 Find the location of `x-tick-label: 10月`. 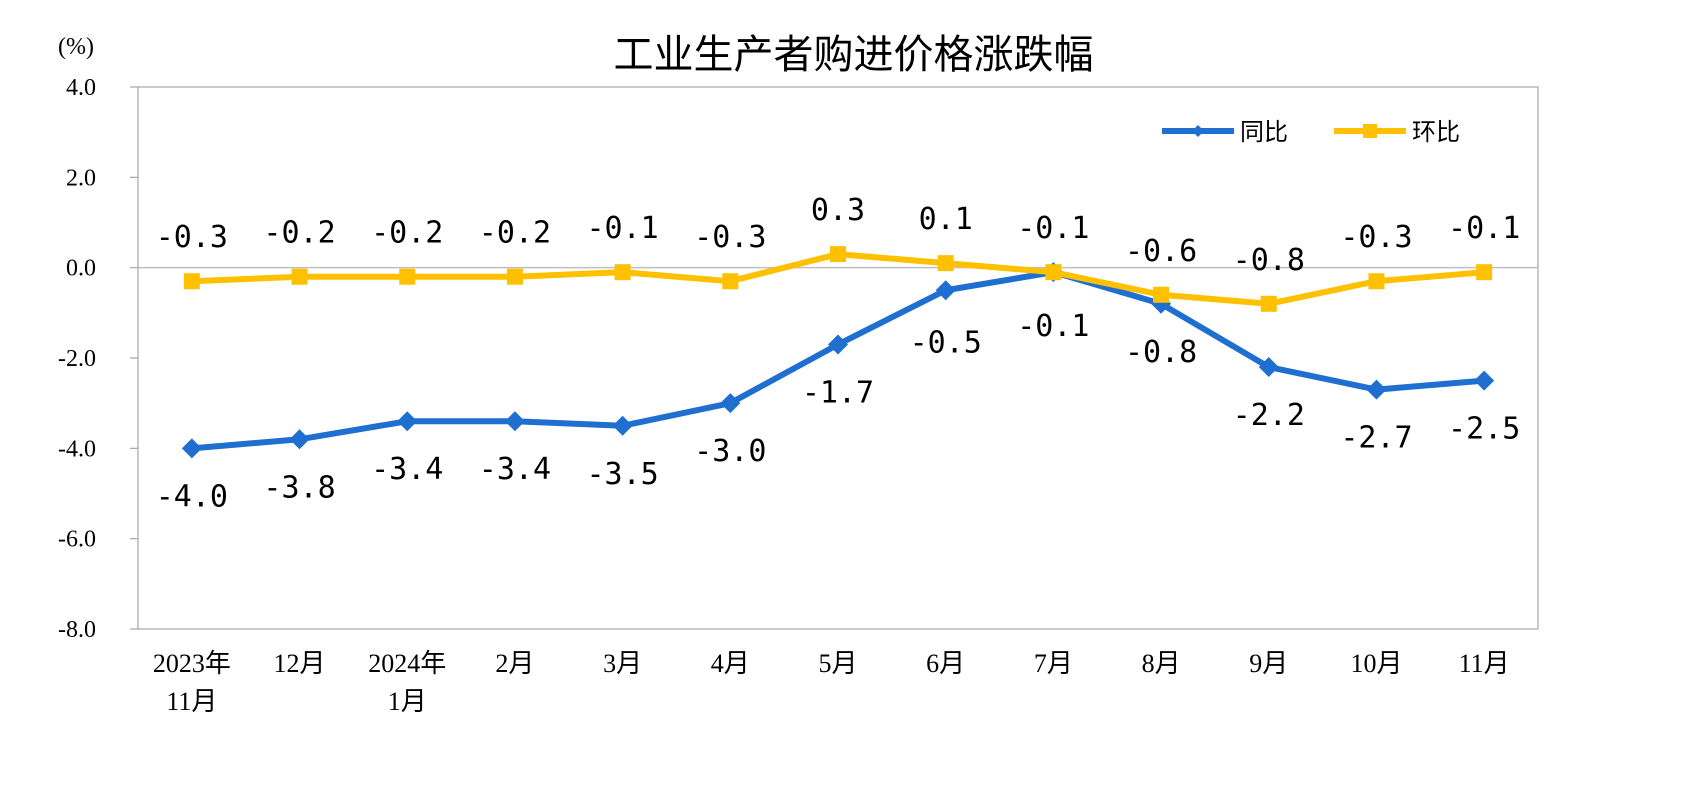

x-tick-label: 10月 is located at coordinates (1376, 663).